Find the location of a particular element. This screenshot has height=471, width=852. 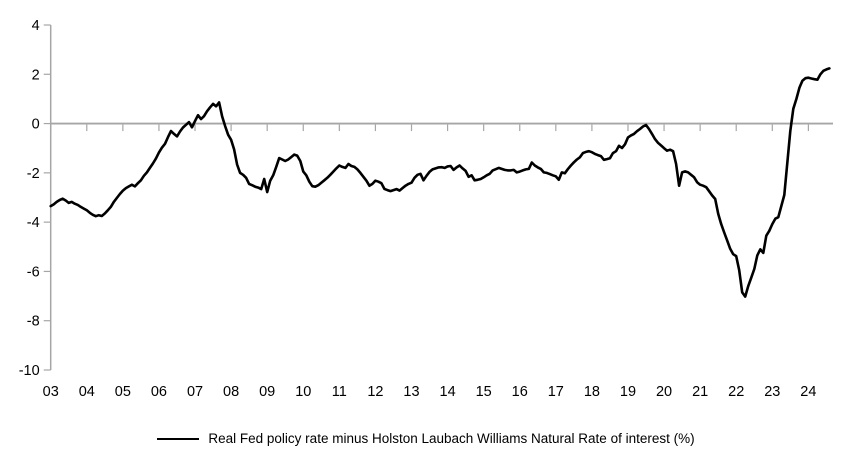

x-tick-label-08: 08 is located at coordinates (231, 392).